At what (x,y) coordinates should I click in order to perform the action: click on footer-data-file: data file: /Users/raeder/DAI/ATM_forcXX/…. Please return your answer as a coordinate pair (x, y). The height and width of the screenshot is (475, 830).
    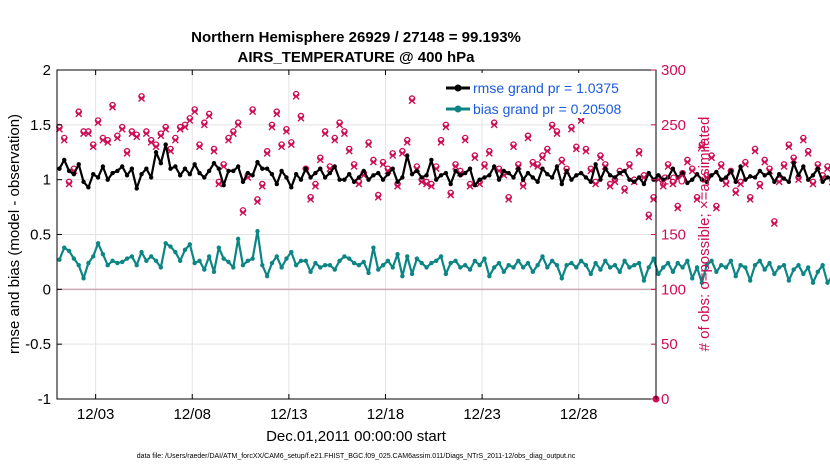
    Looking at the image, I should click on (356, 456).